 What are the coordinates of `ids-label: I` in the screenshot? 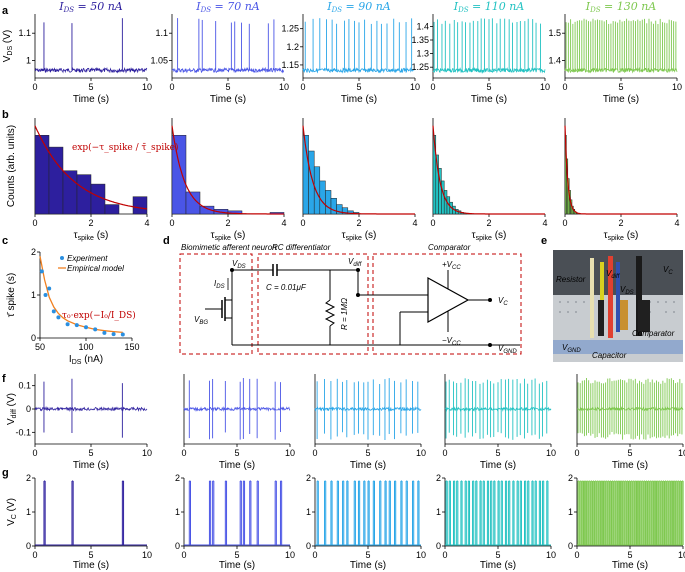 It's located at (215, 283).